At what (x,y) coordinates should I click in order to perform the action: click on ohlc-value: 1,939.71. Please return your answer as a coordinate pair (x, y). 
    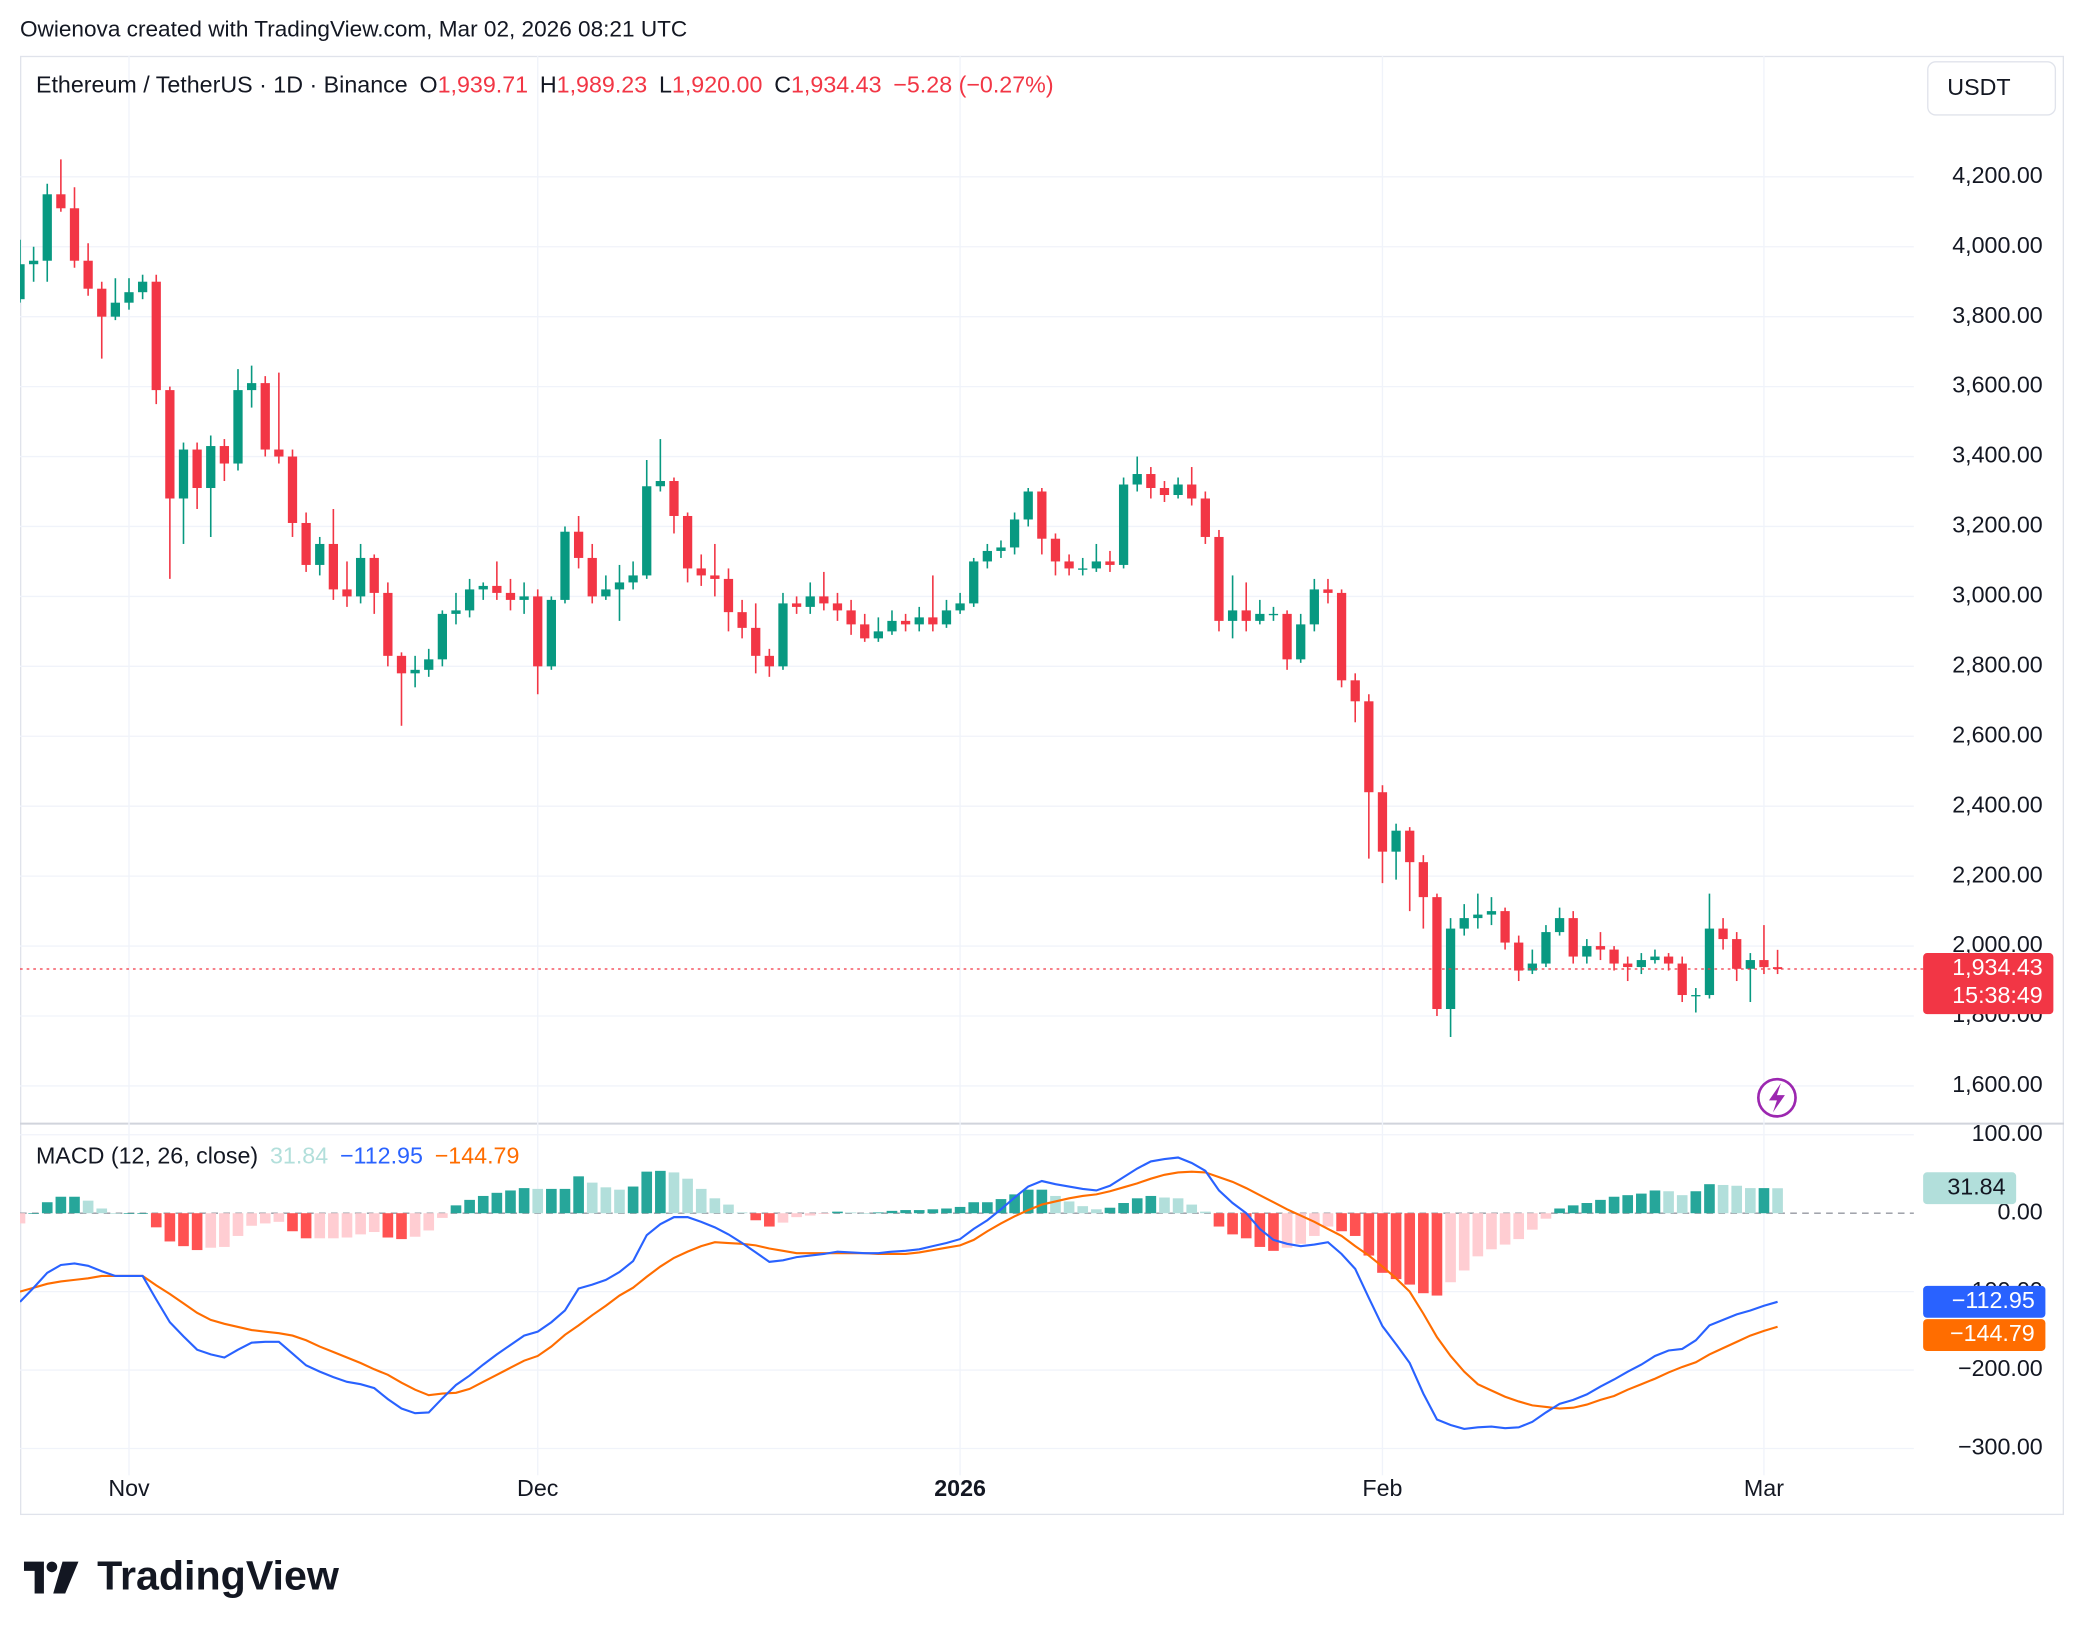
    Looking at the image, I should click on (483, 85).